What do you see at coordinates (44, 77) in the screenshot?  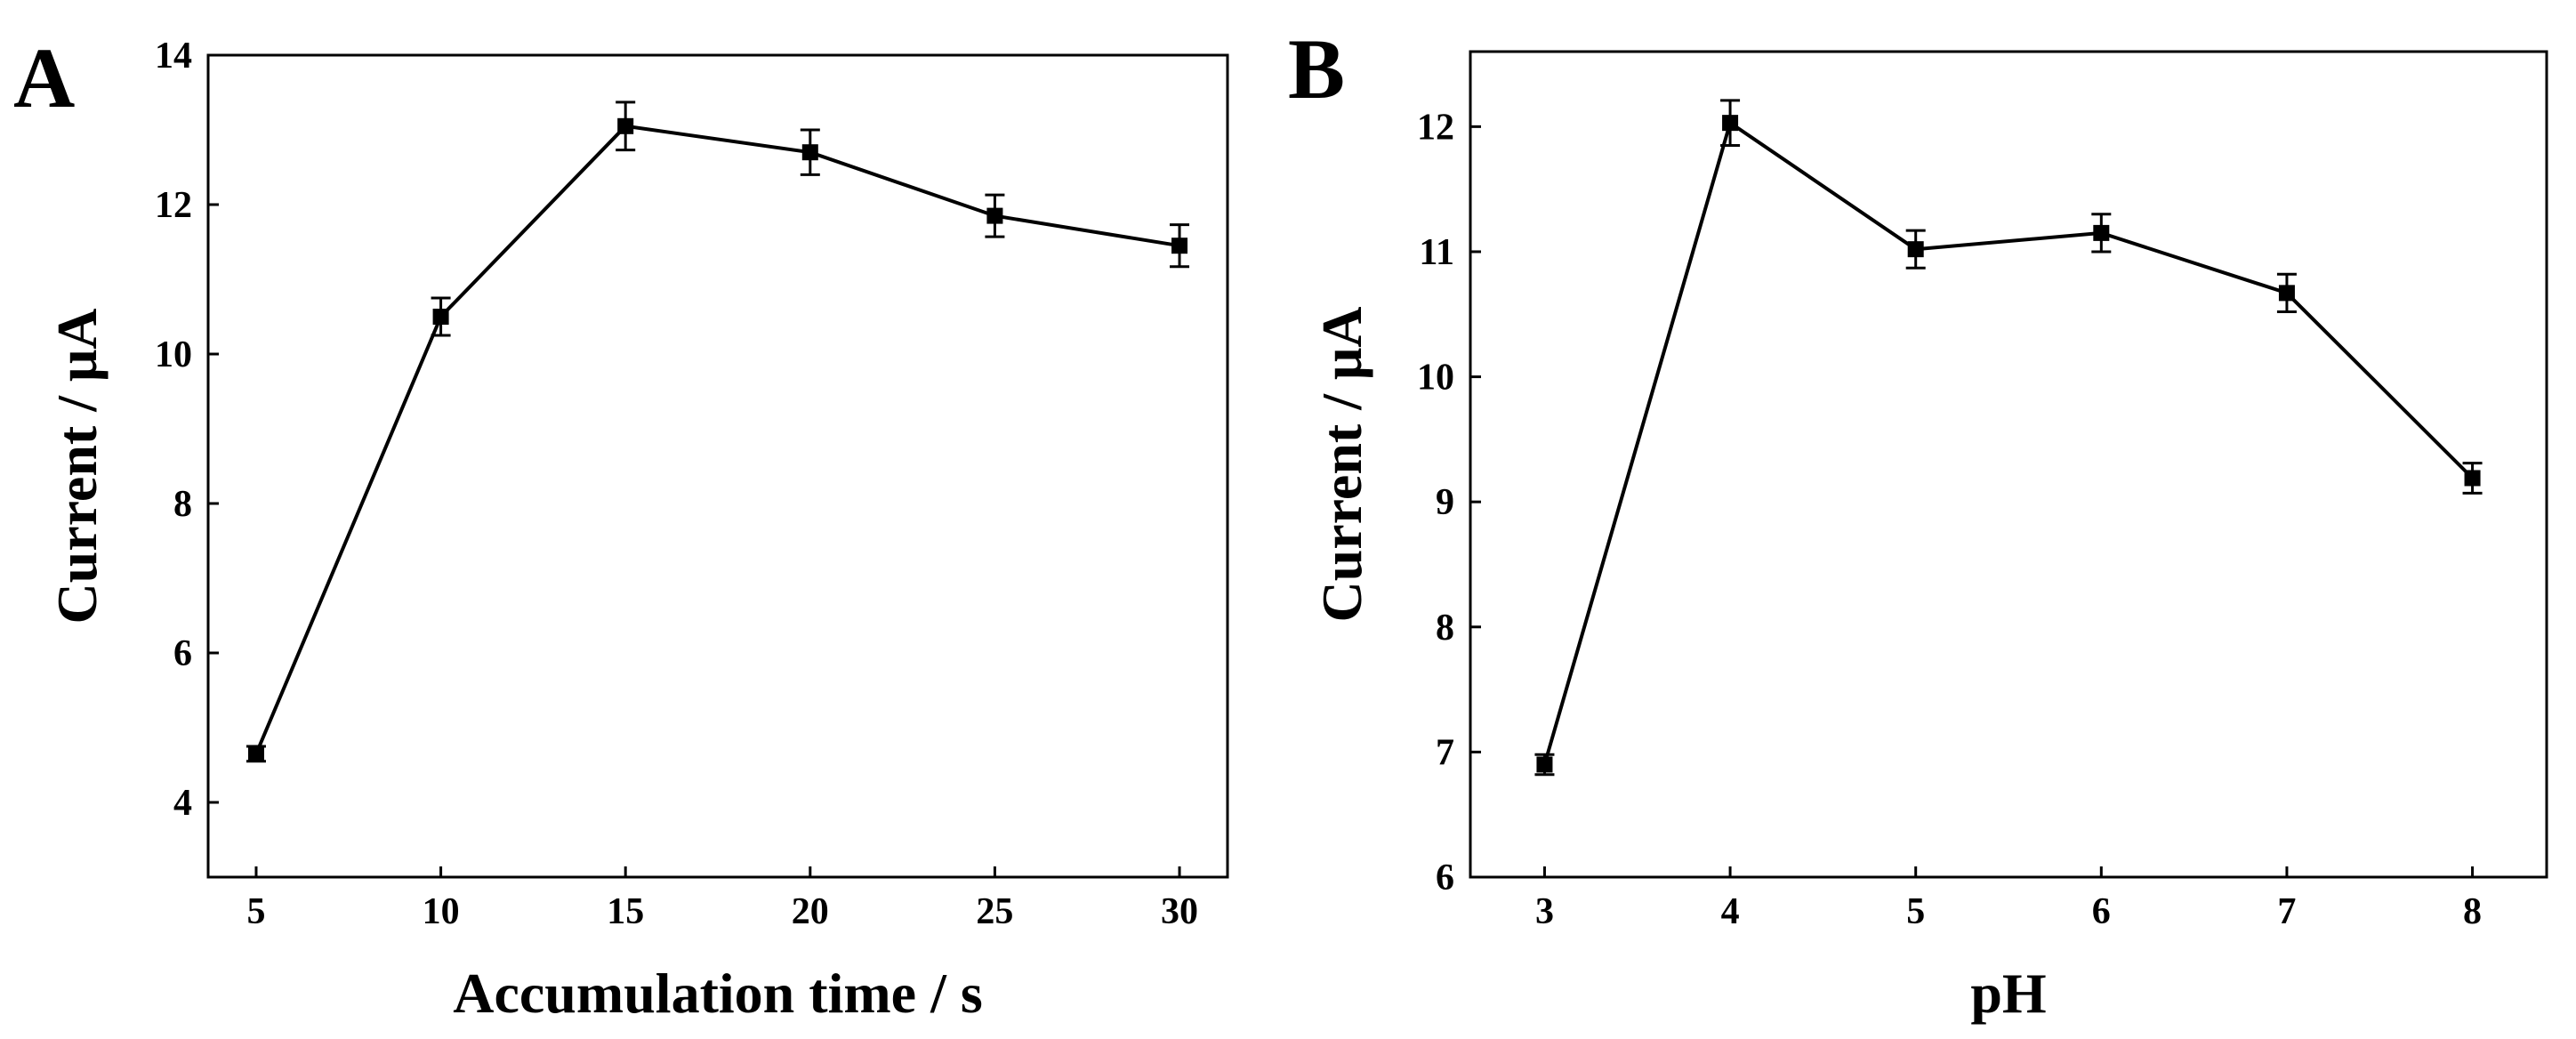 I see `panel-label-a: A` at bounding box center [44, 77].